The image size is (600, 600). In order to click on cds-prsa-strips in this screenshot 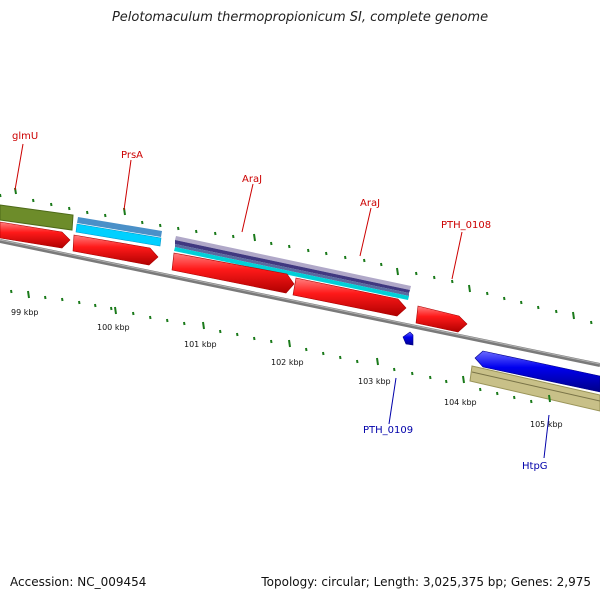, I will do `click(118, 232)`.